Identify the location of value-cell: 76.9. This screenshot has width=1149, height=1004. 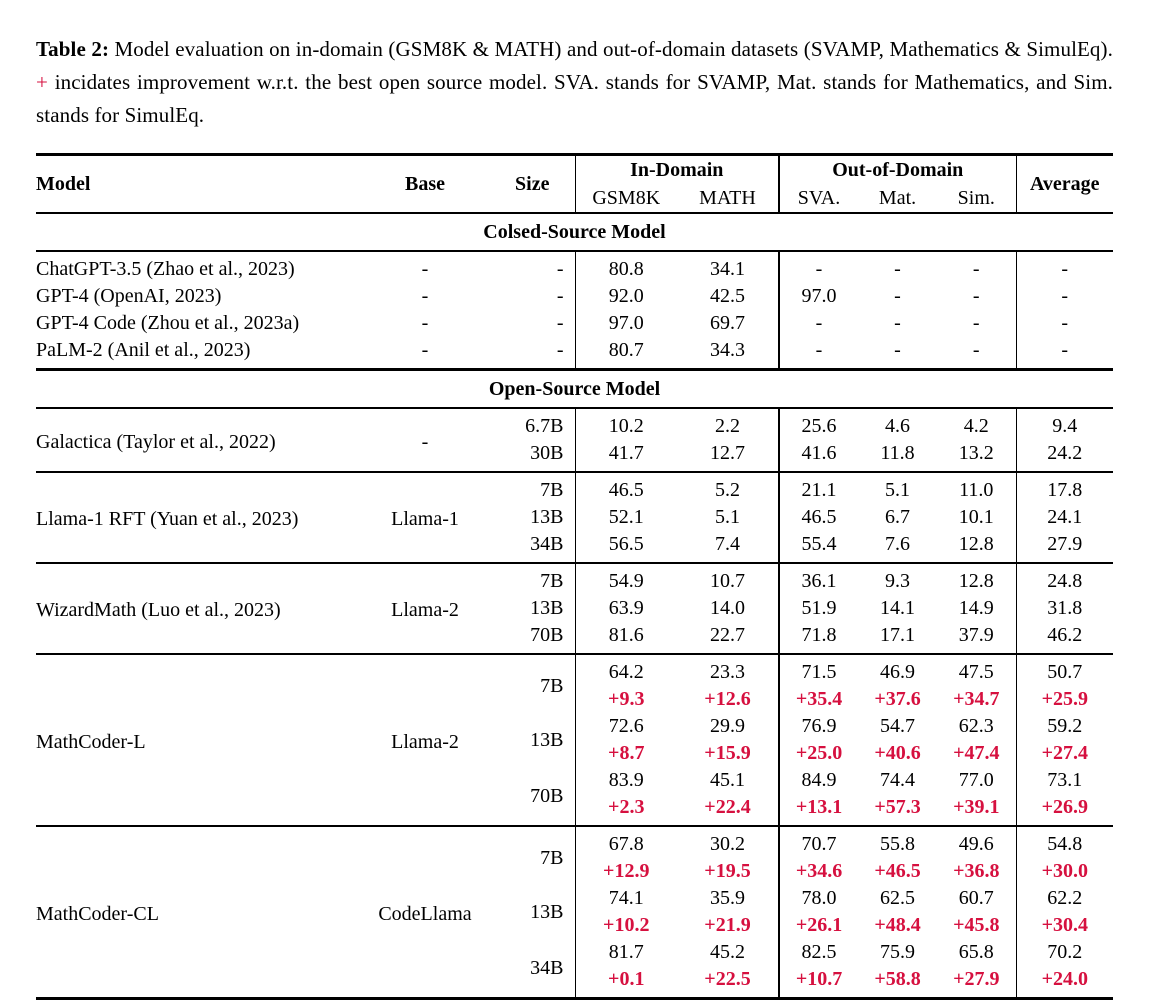
(818, 726).